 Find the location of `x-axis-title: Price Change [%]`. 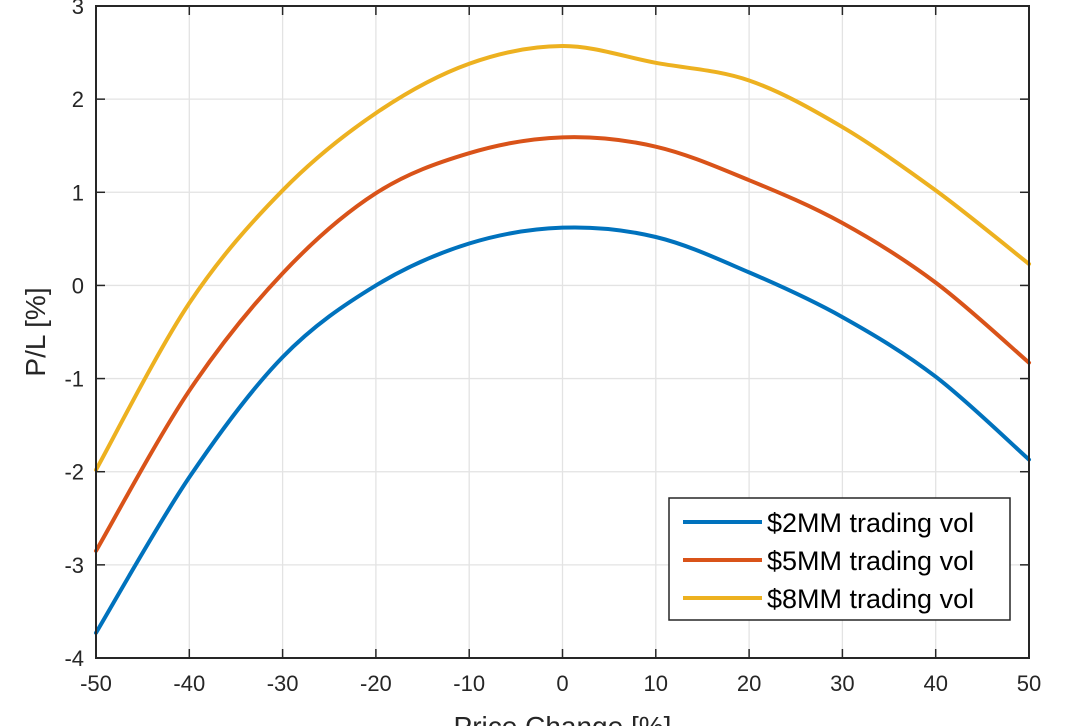

x-axis-title: Price Change [%] is located at coordinates (563, 718).